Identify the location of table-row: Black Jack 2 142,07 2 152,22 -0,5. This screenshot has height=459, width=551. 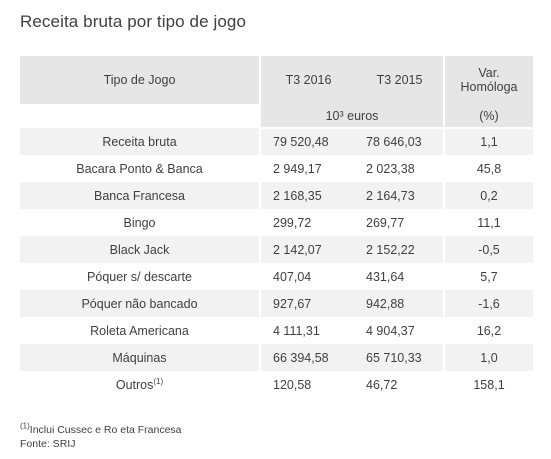
(276, 249).